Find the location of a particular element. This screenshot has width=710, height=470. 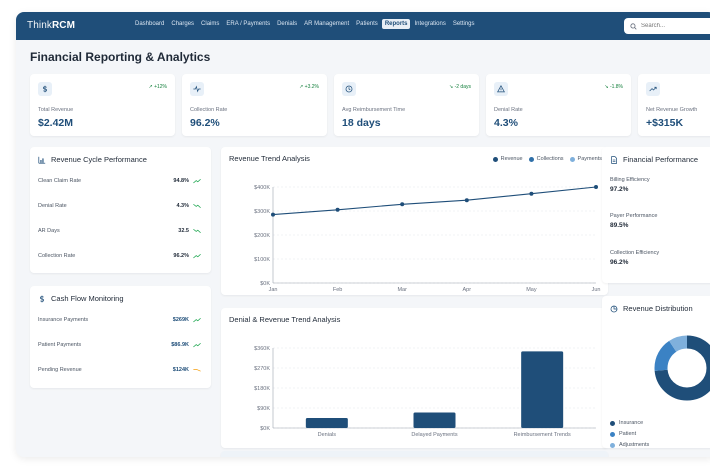

x-tick-label: Mar is located at coordinates (402, 290).